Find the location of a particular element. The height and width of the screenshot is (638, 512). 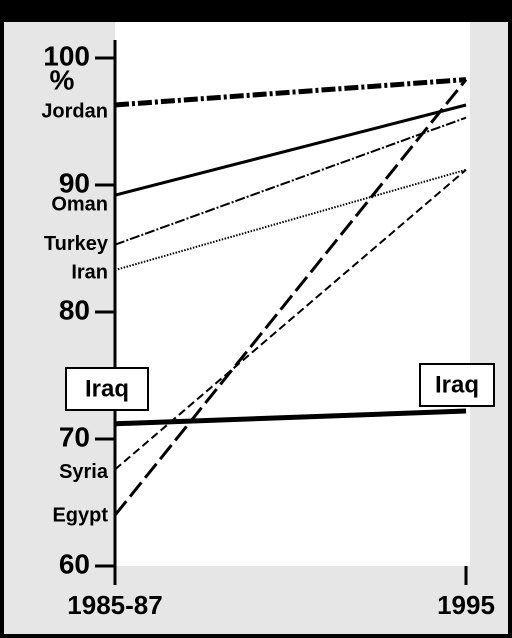

series-label: Syria is located at coordinates (84, 472).